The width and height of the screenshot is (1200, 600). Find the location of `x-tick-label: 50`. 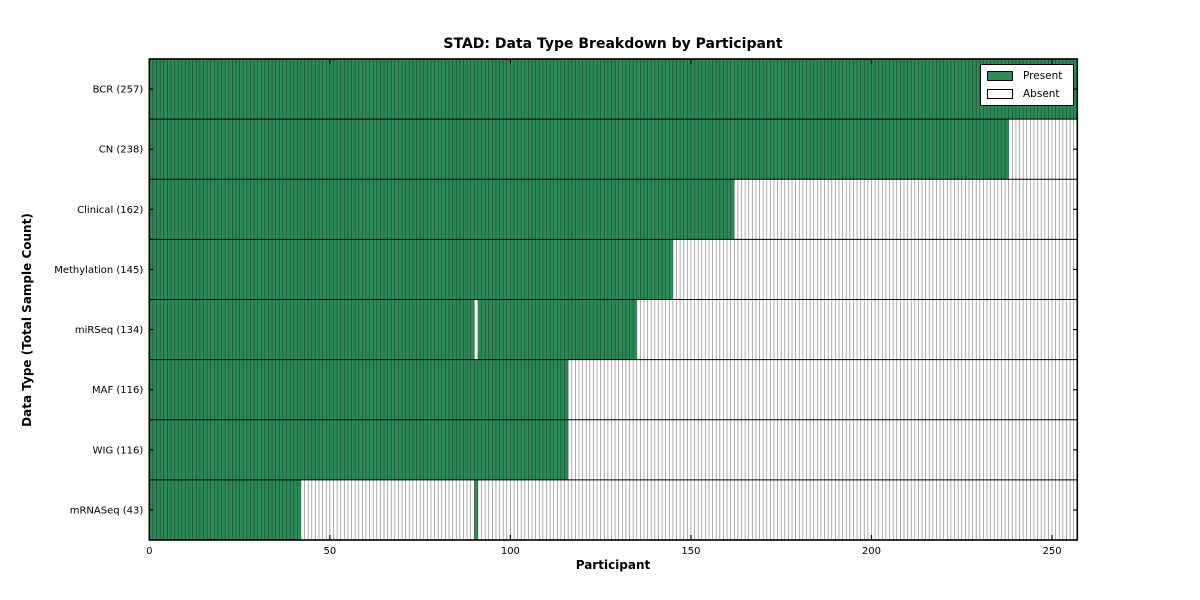

x-tick-label: 50 is located at coordinates (329, 551).